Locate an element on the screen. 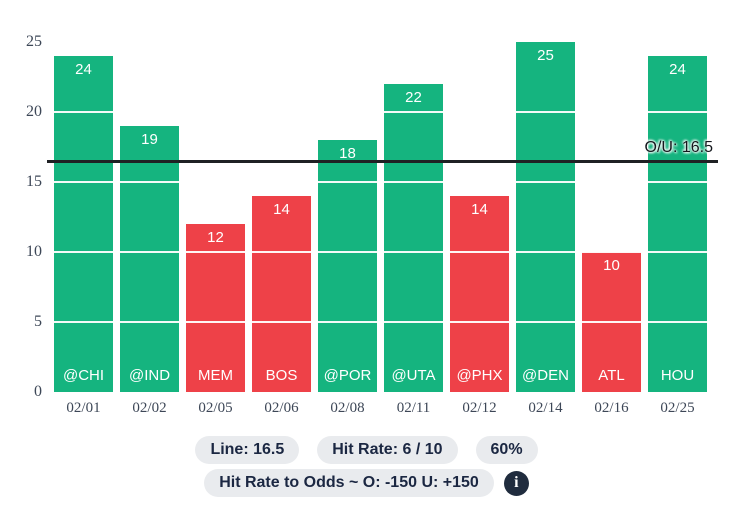 The image size is (733, 505). date-label: 02/12 is located at coordinates (479, 408).